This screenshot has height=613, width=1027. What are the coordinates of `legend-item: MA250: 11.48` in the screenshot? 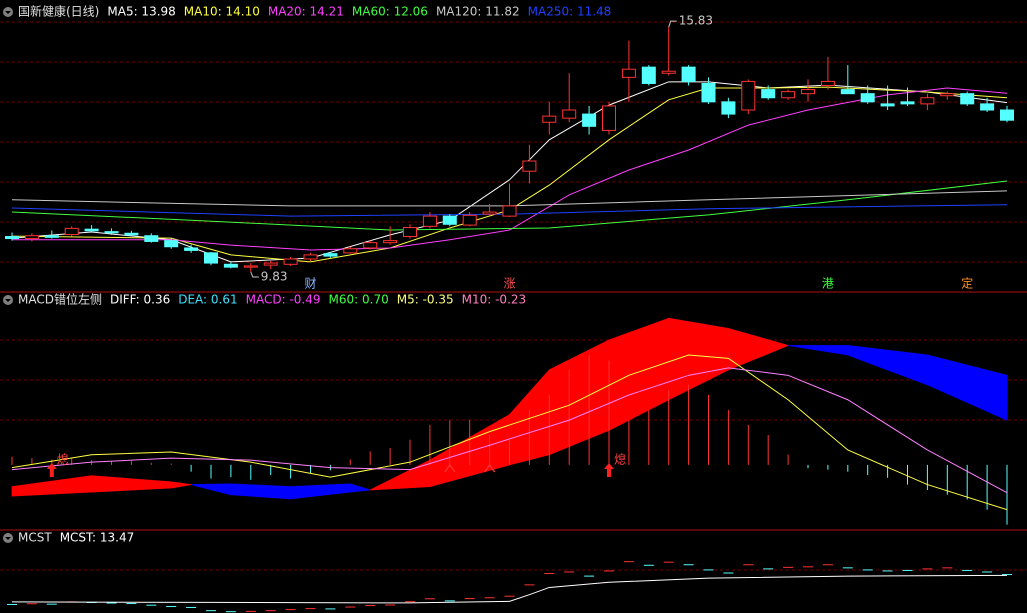 It's located at (570, 12).